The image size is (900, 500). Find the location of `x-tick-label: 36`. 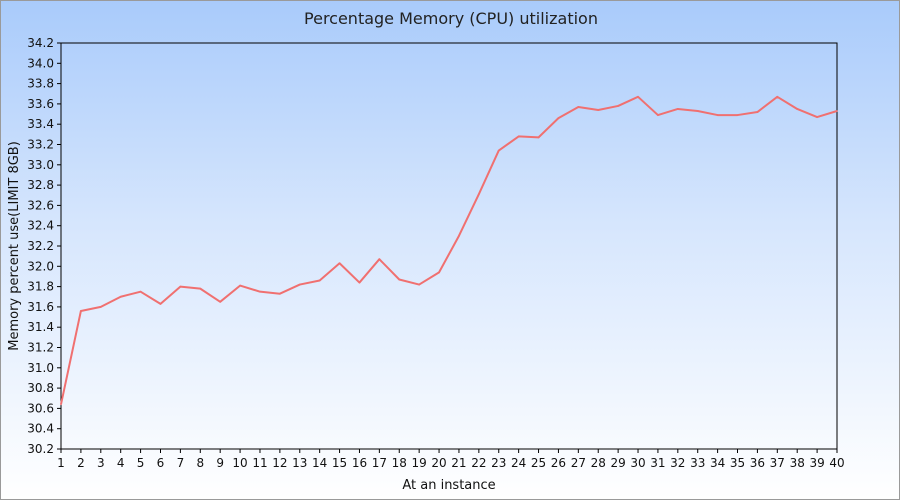

x-tick-label: 36 is located at coordinates (757, 463).